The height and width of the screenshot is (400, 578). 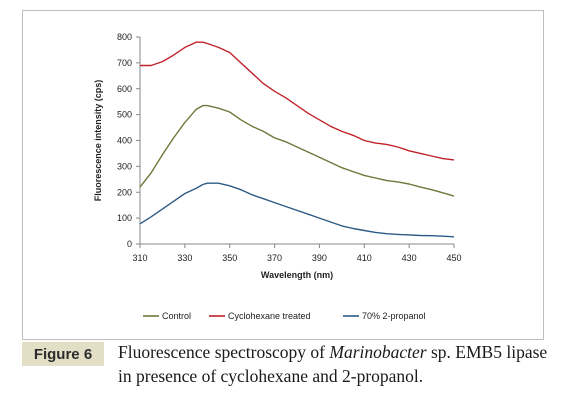 What do you see at coordinates (124, 166) in the screenshot?
I see `y-tick-label: 300` at bounding box center [124, 166].